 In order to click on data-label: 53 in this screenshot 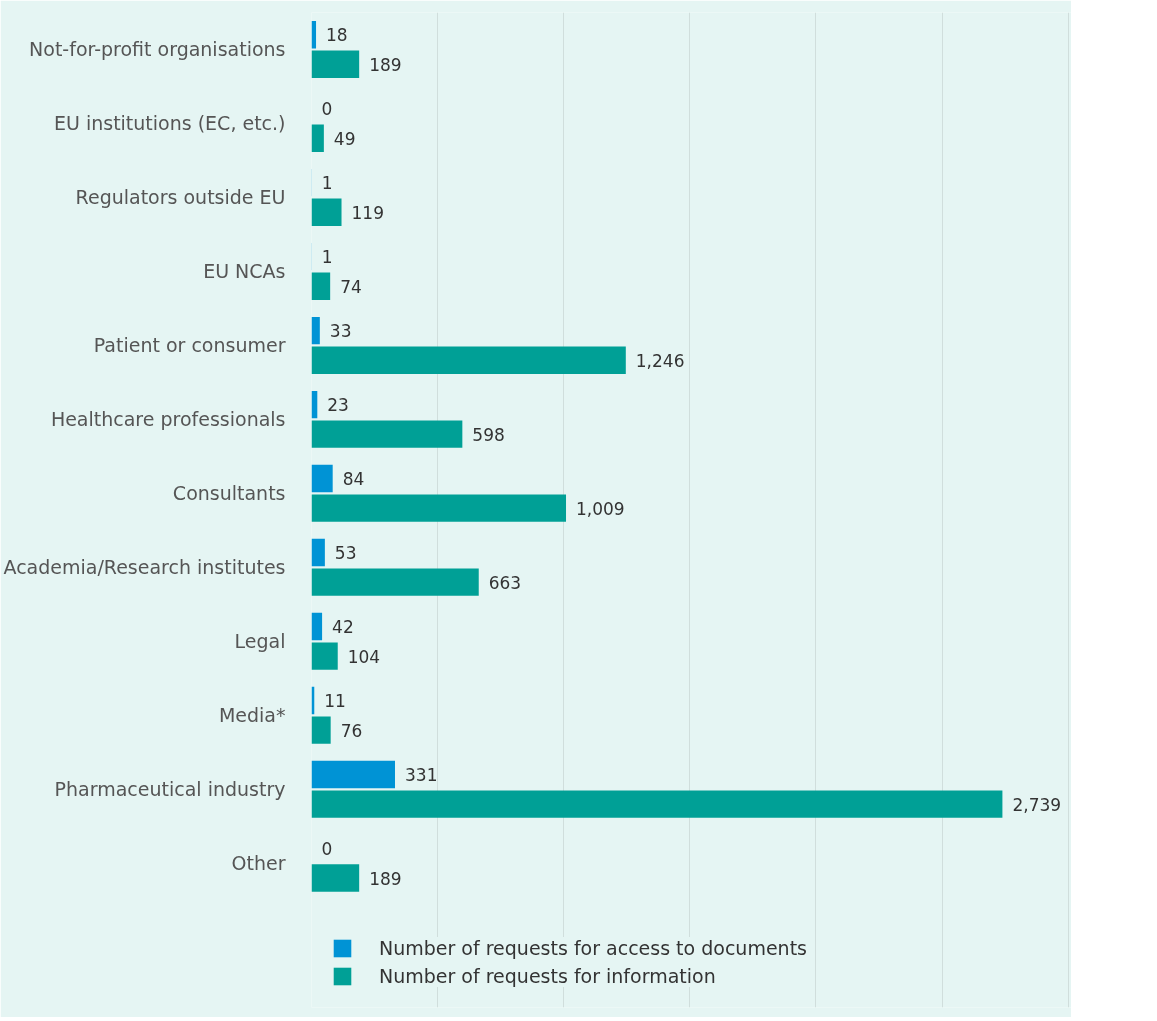, I will do `click(345, 553)`.